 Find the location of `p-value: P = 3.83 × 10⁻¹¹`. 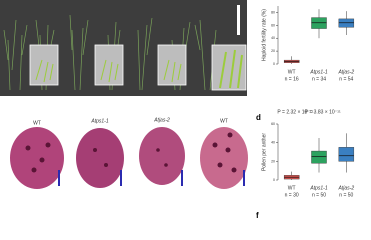

p-value: P = 3.83 × 10⁻¹¹ is located at coordinates (323, 112).